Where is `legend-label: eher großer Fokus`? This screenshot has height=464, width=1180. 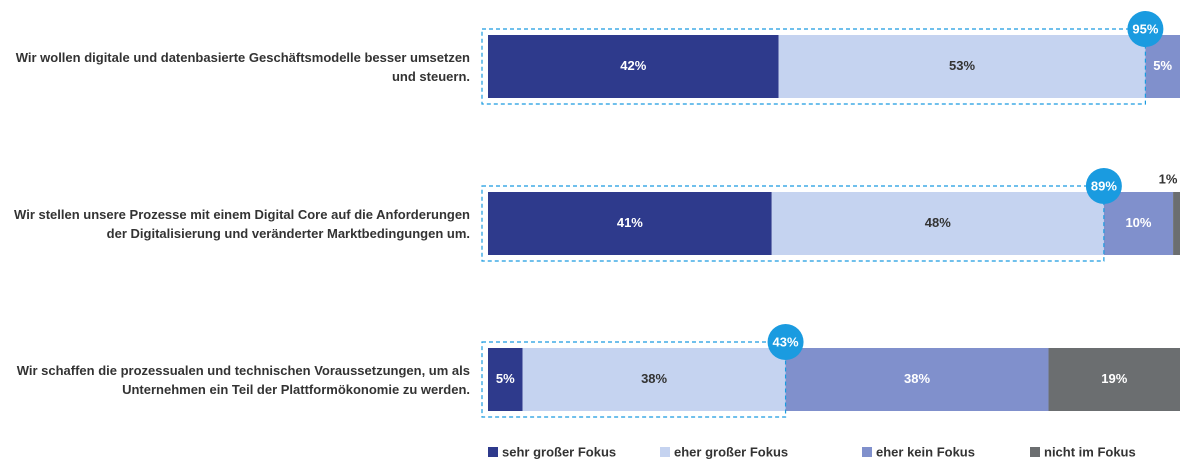 legend-label: eher großer Fokus is located at coordinates (731, 451).